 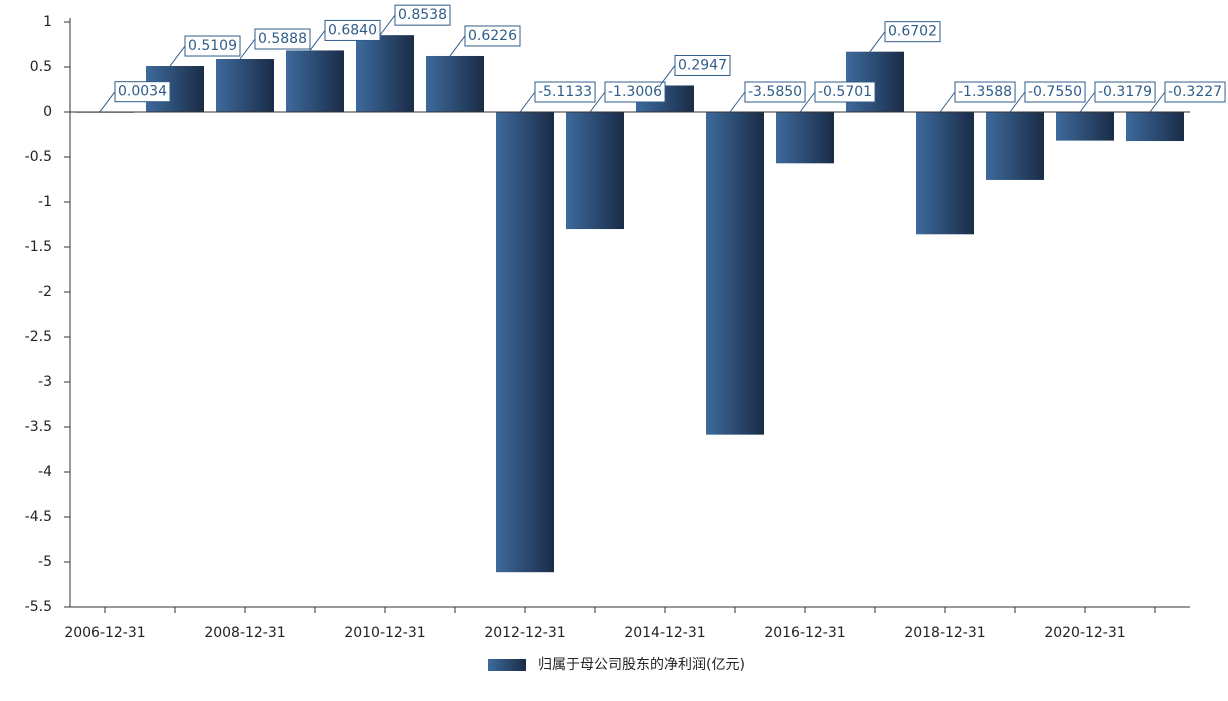 I want to click on value-label: -0.3227, so click(x=1195, y=92).